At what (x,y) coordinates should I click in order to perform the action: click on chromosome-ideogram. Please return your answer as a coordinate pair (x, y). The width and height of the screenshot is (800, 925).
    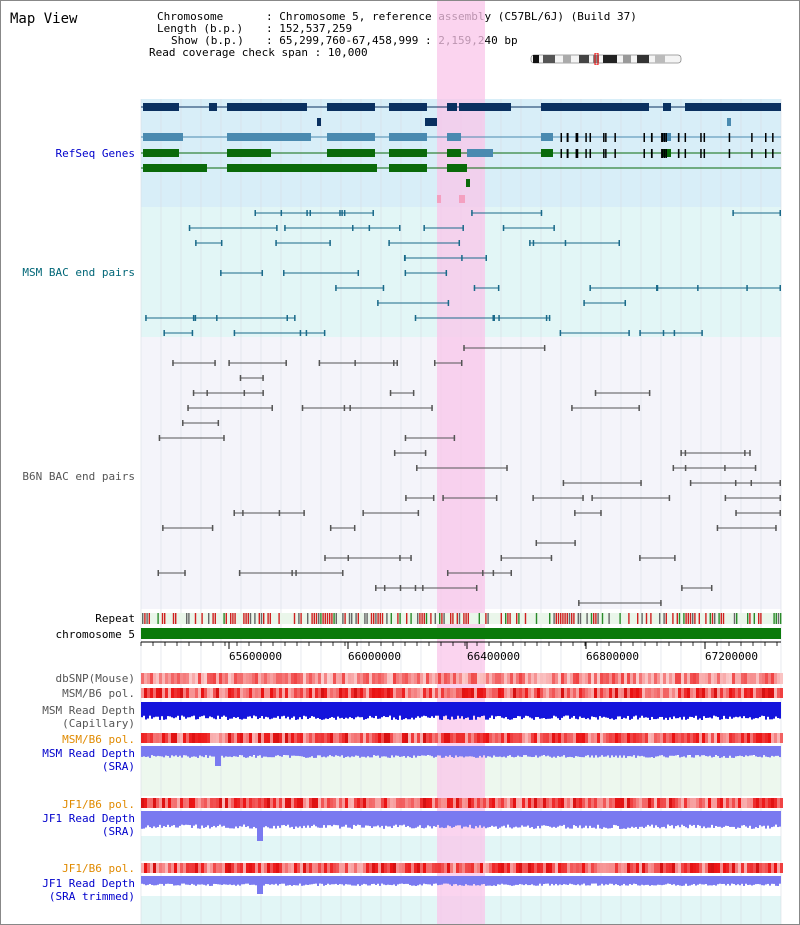
    Looking at the image, I should click on (607, 59).